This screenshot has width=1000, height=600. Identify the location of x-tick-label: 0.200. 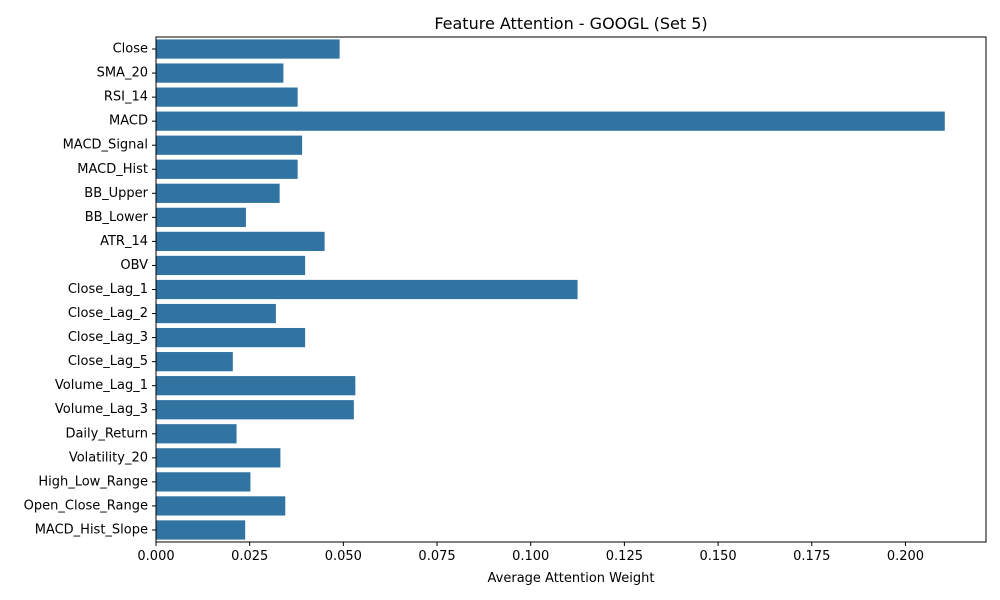
(905, 556).